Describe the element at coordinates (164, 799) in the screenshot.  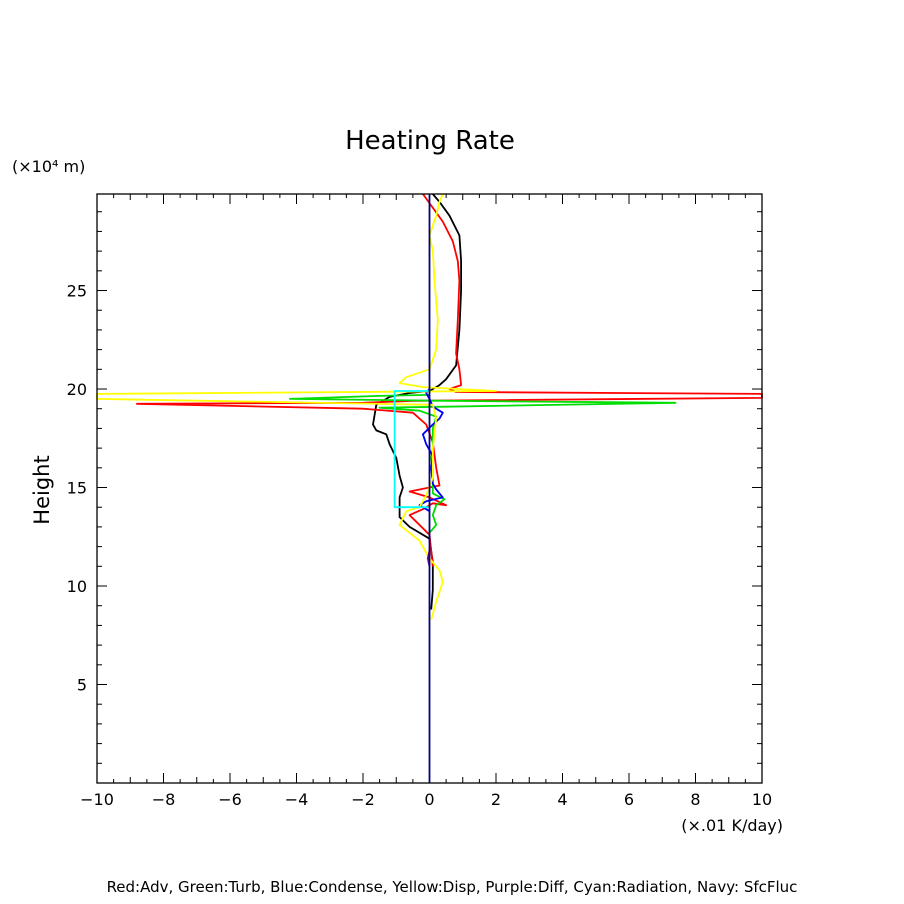
I see `x-tick-label: −8` at that location.